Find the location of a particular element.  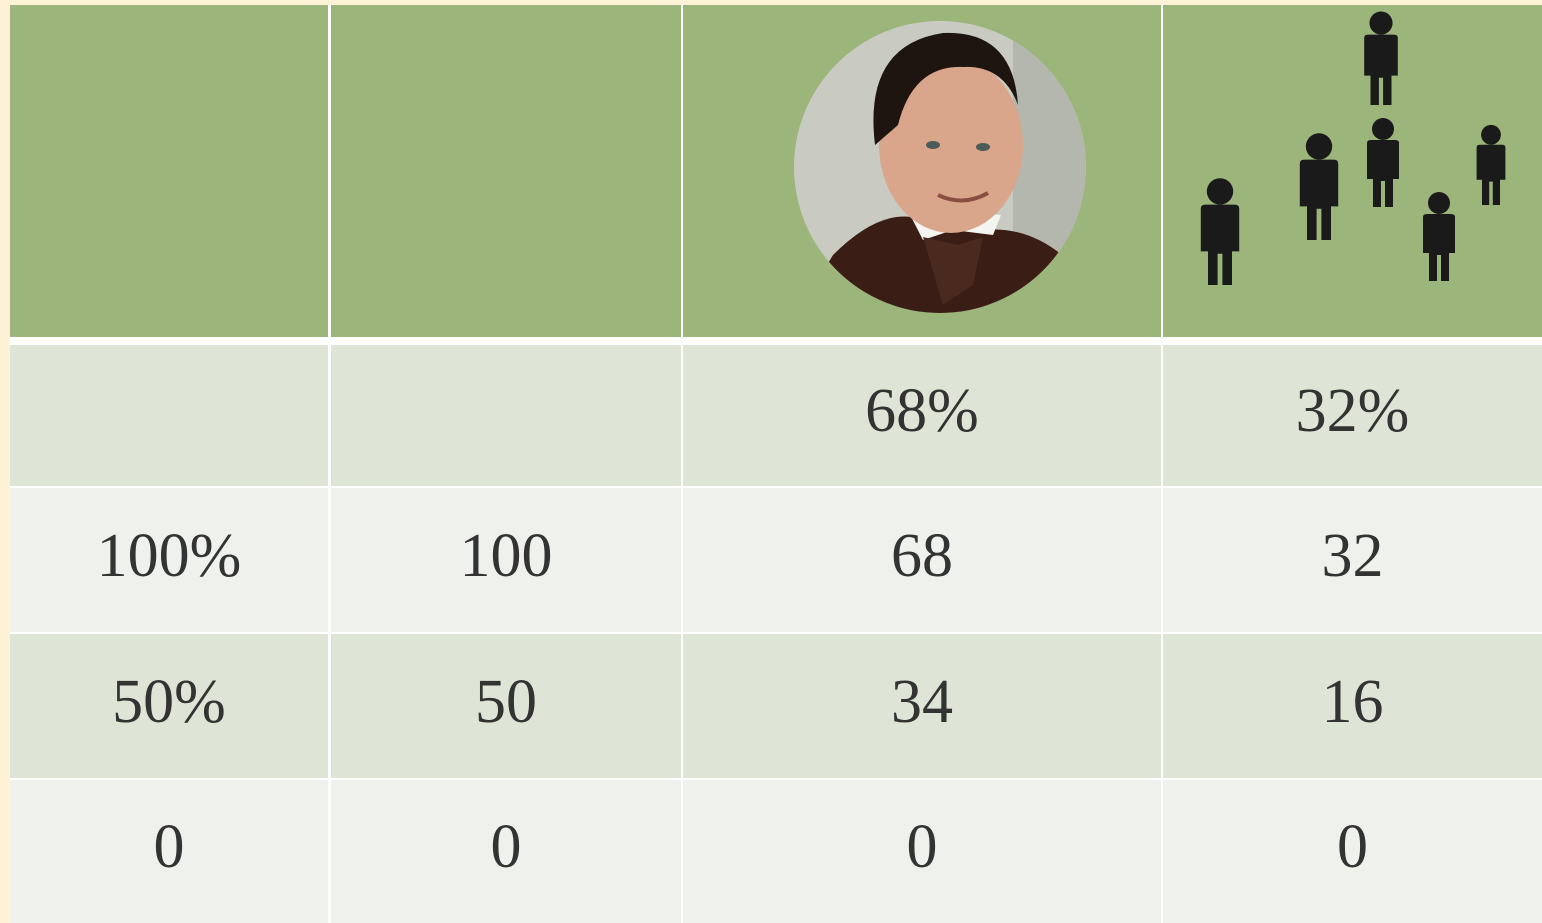

portrait is located at coordinates (940, 167).